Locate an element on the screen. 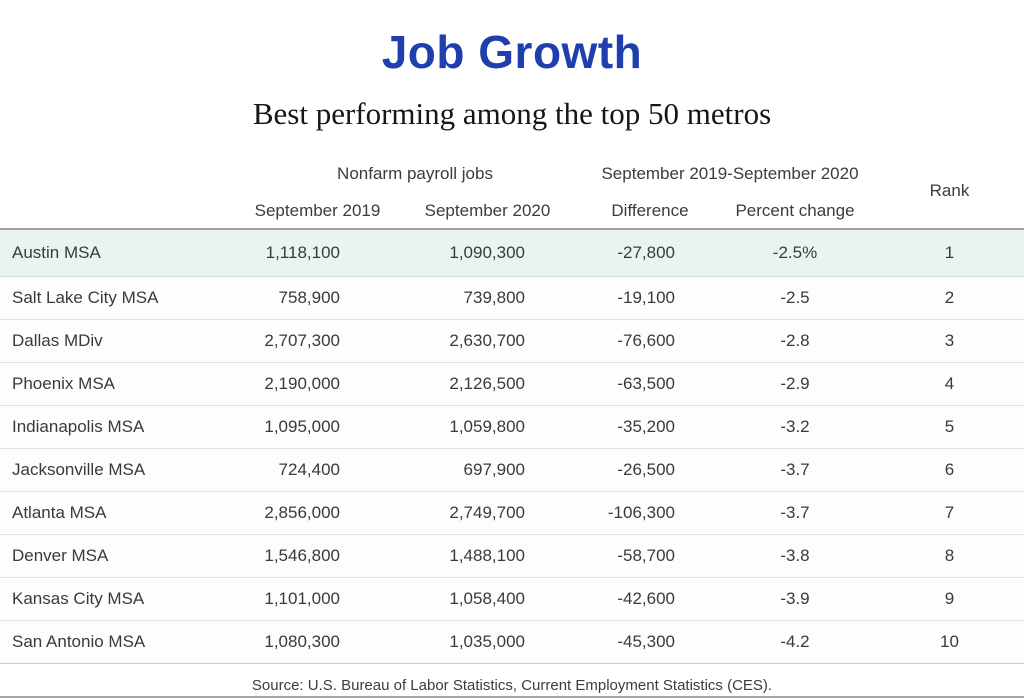 The image size is (1024, 698). cell-rank: 8 is located at coordinates (949, 556).